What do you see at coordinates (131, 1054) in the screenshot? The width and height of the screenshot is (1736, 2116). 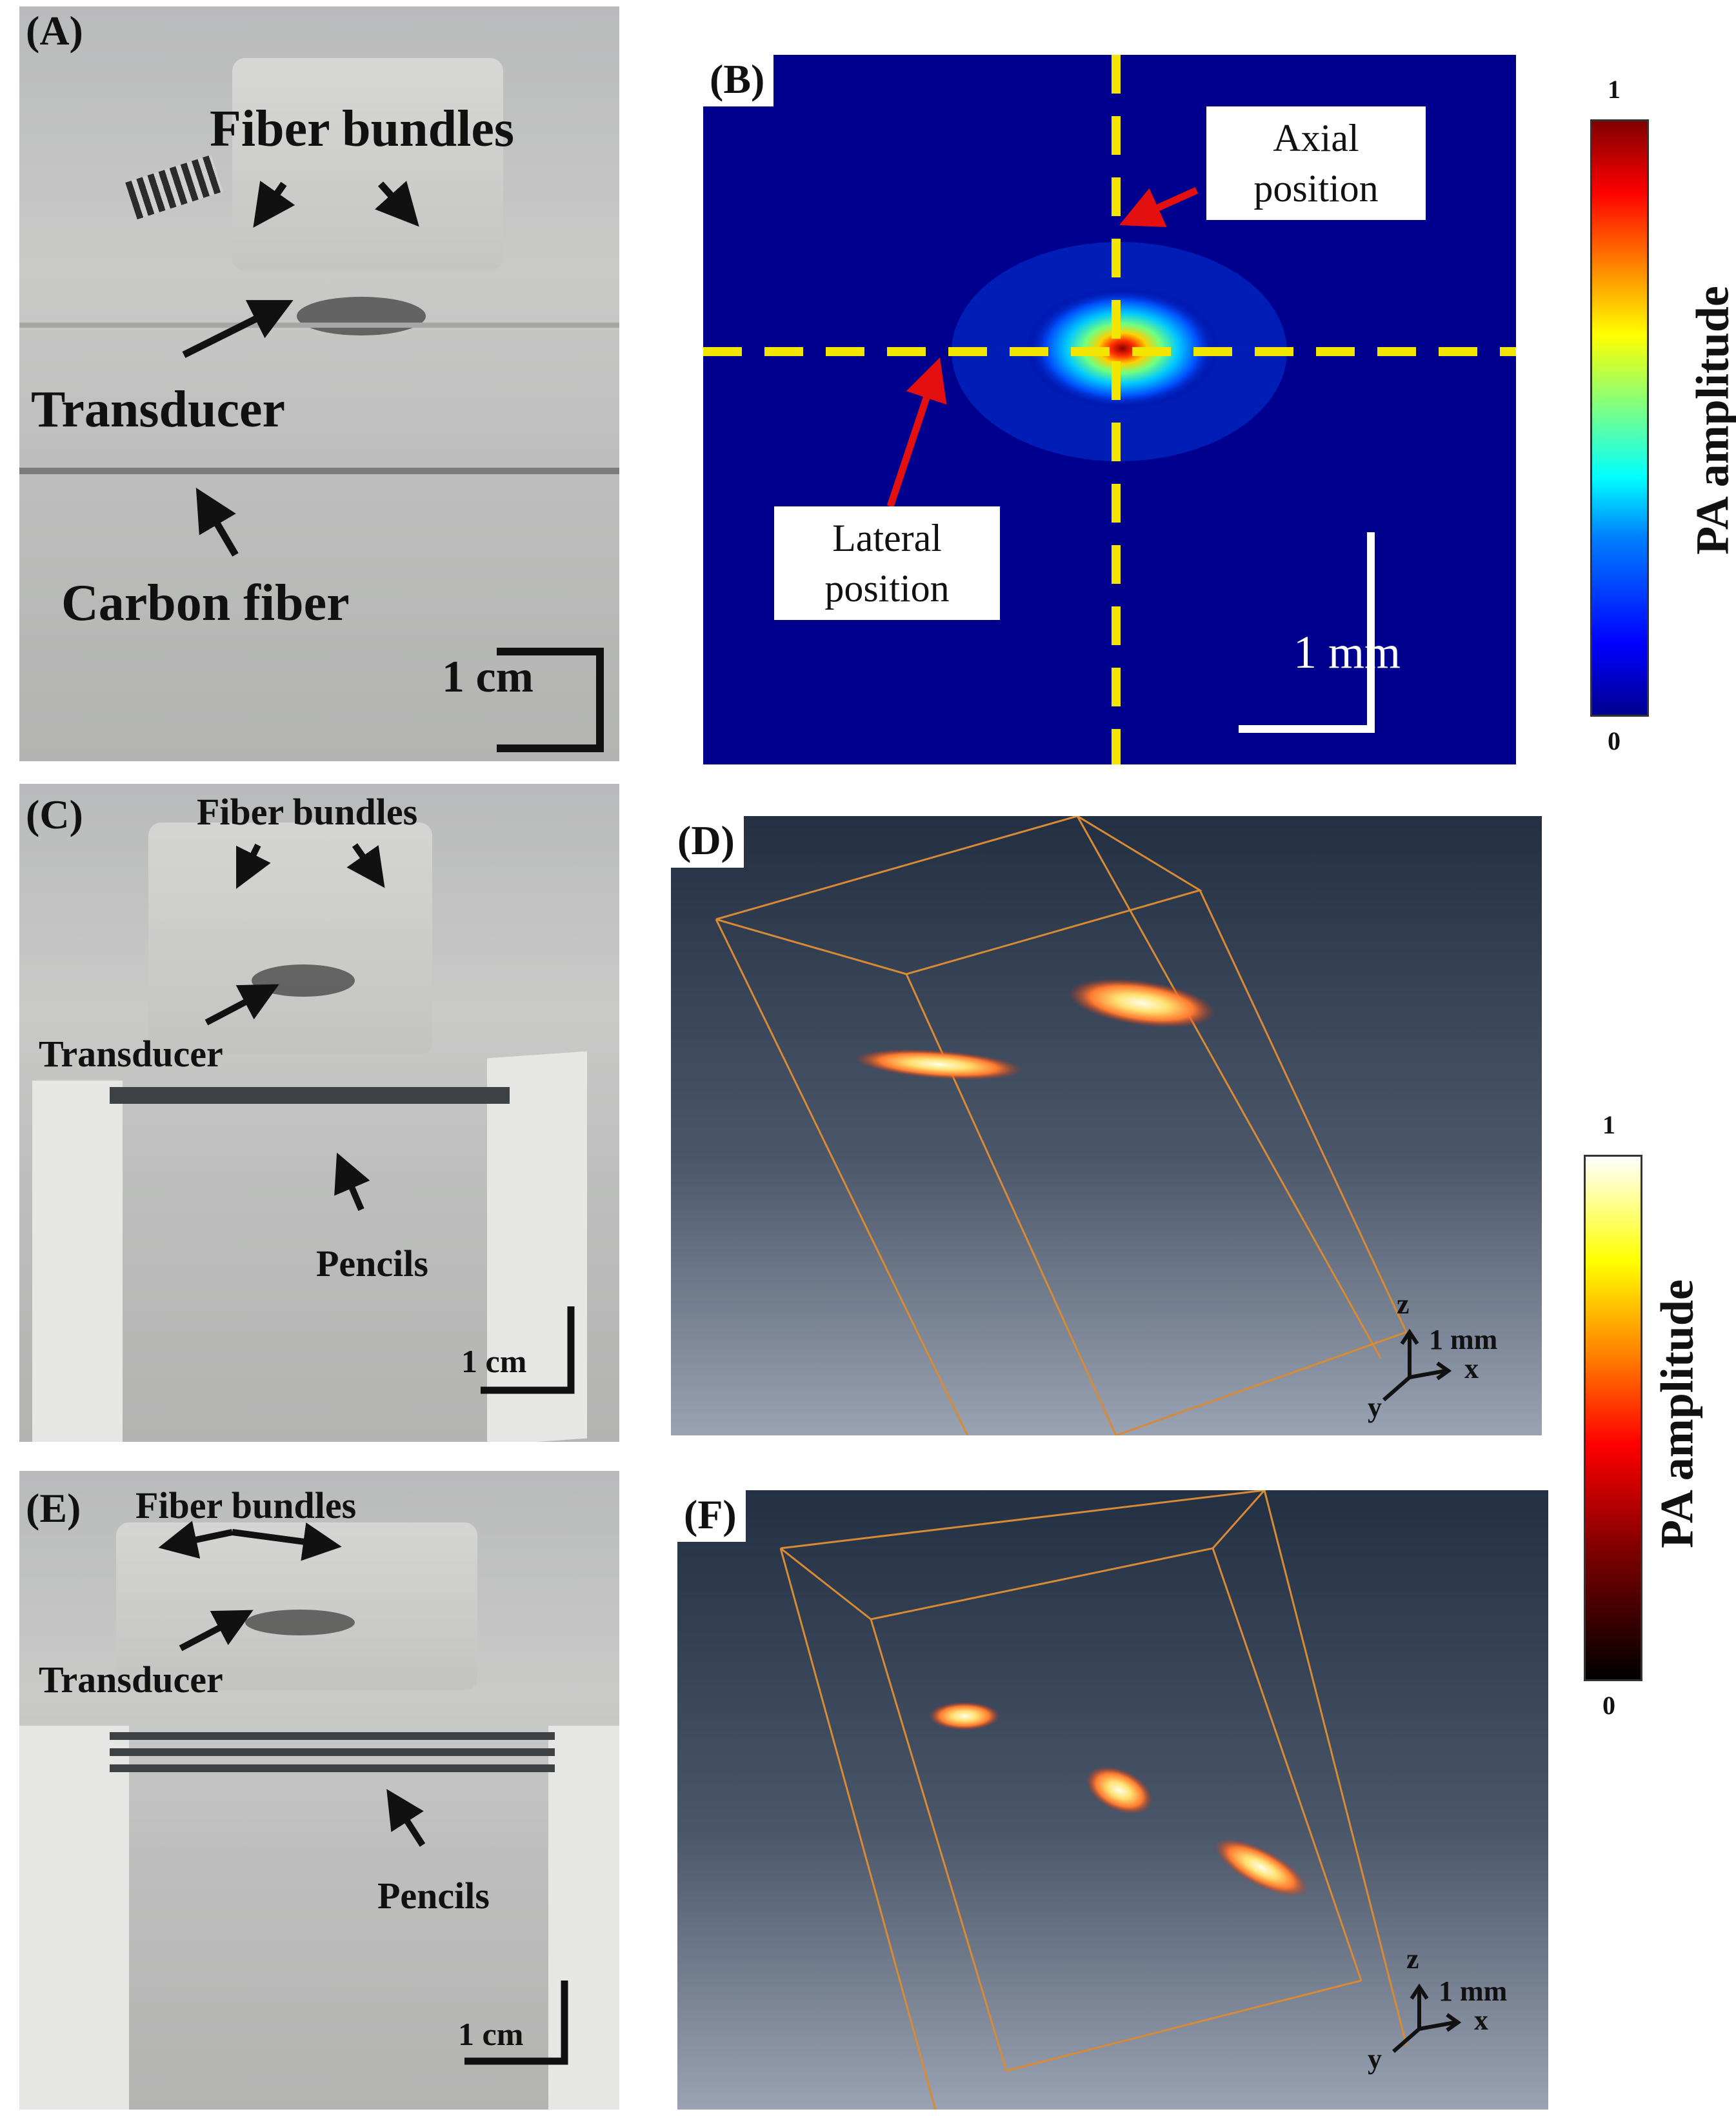 I see `panel-c-transducer: Transducer` at bounding box center [131, 1054].